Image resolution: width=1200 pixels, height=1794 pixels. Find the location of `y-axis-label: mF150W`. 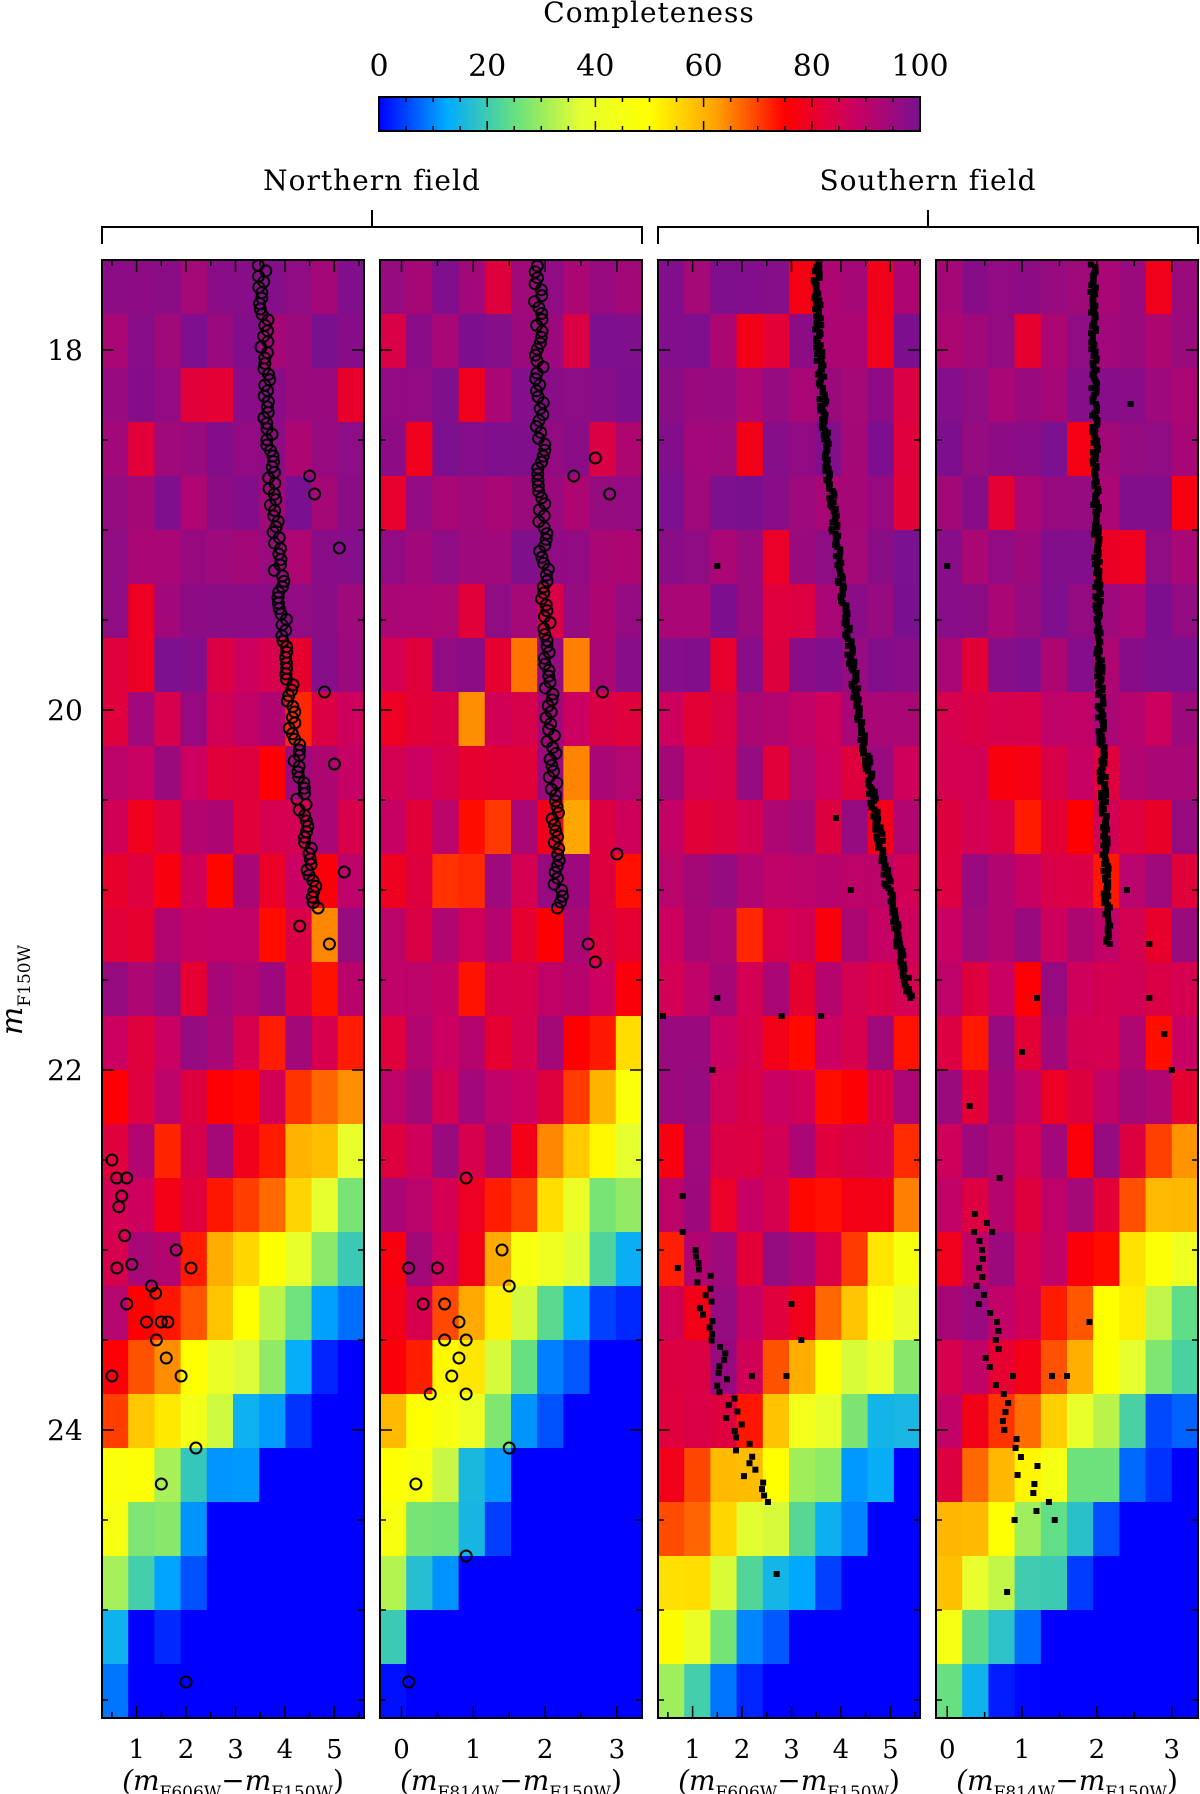

y-axis-label: mF150W is located at coordinates (17, 989).